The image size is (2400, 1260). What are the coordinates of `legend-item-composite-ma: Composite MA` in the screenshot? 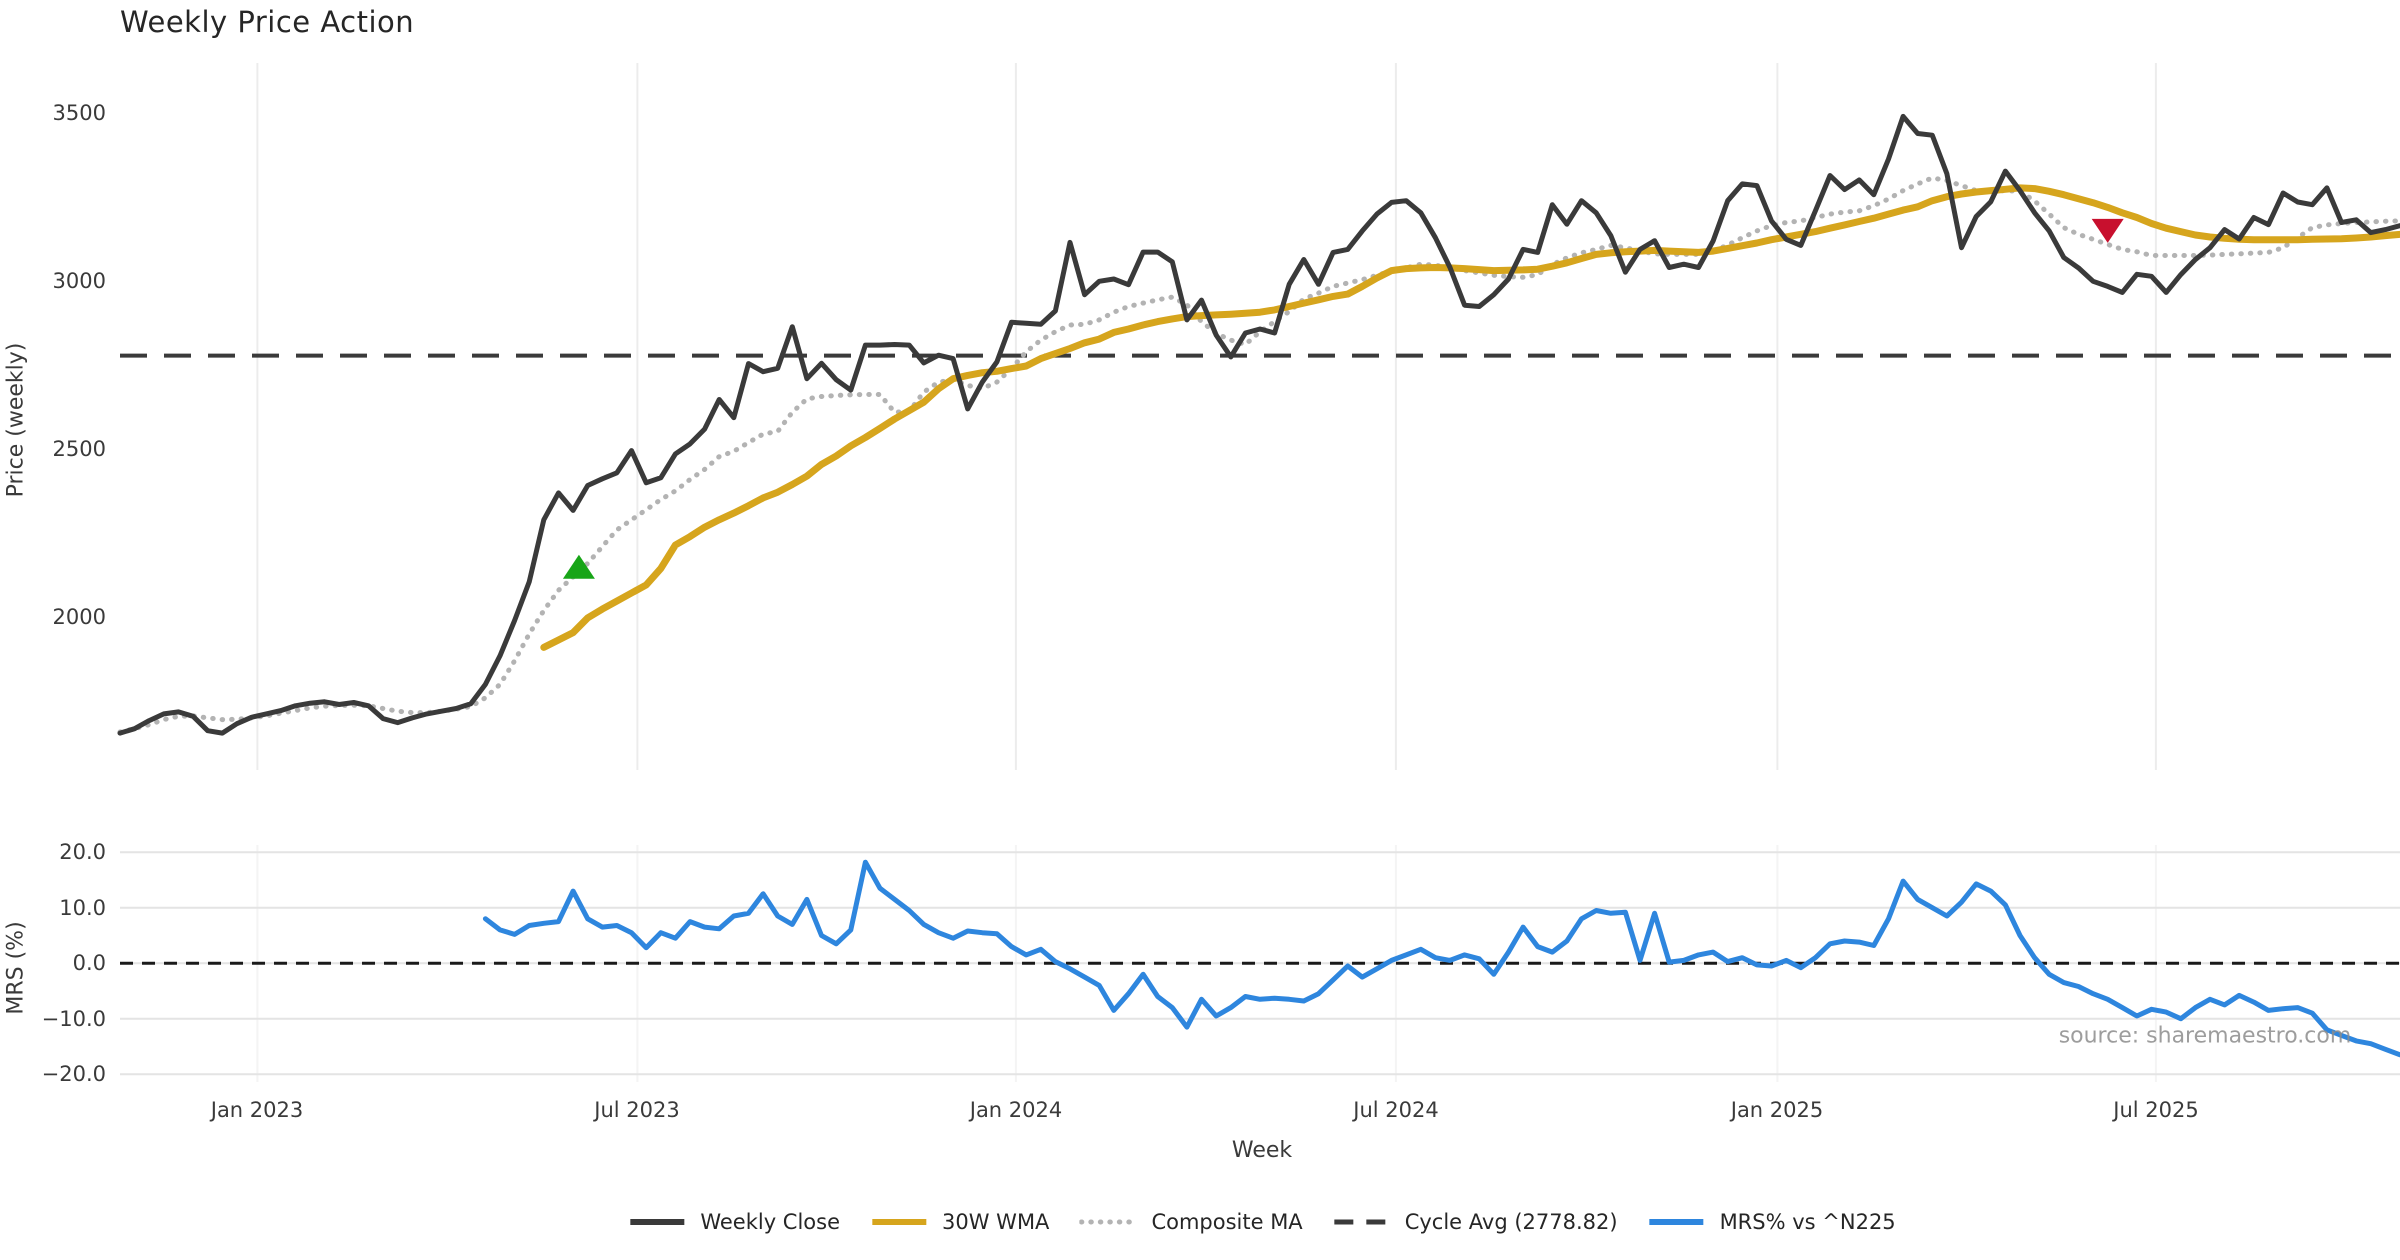 It's located at (1191, 1222).